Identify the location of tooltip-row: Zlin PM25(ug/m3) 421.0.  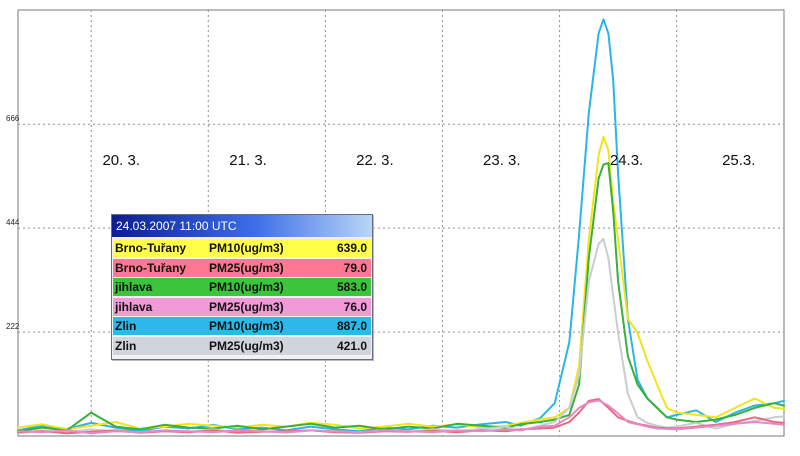
(242, 345).